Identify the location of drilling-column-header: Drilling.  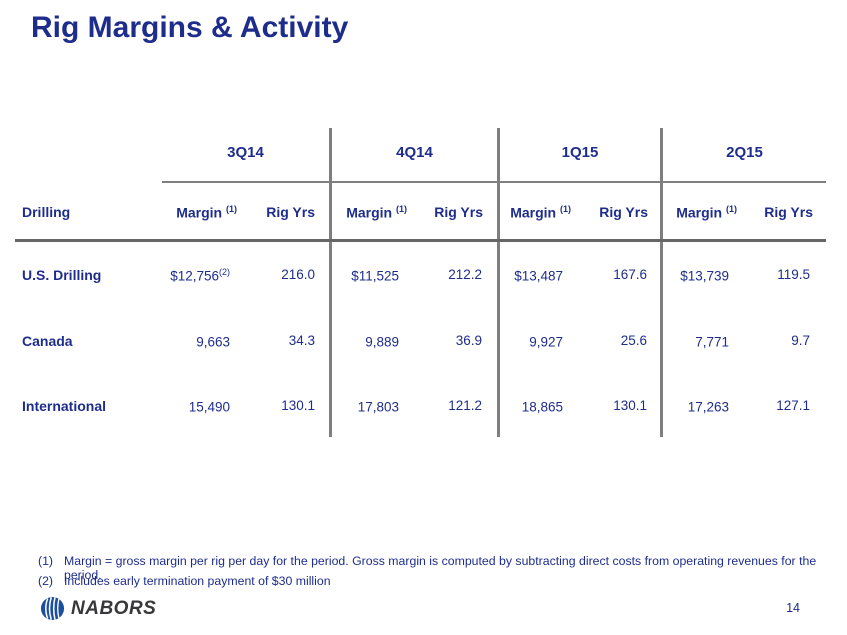
(46, 212).